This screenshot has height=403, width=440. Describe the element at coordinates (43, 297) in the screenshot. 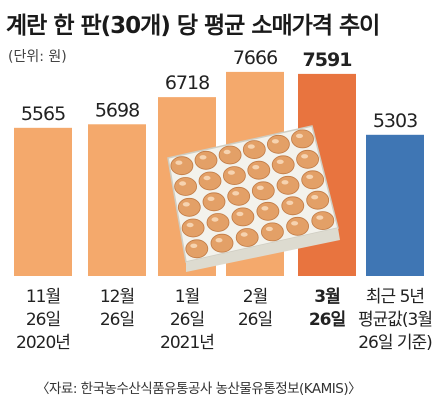

I see `category-label-1-line-1: 11월` at that location.